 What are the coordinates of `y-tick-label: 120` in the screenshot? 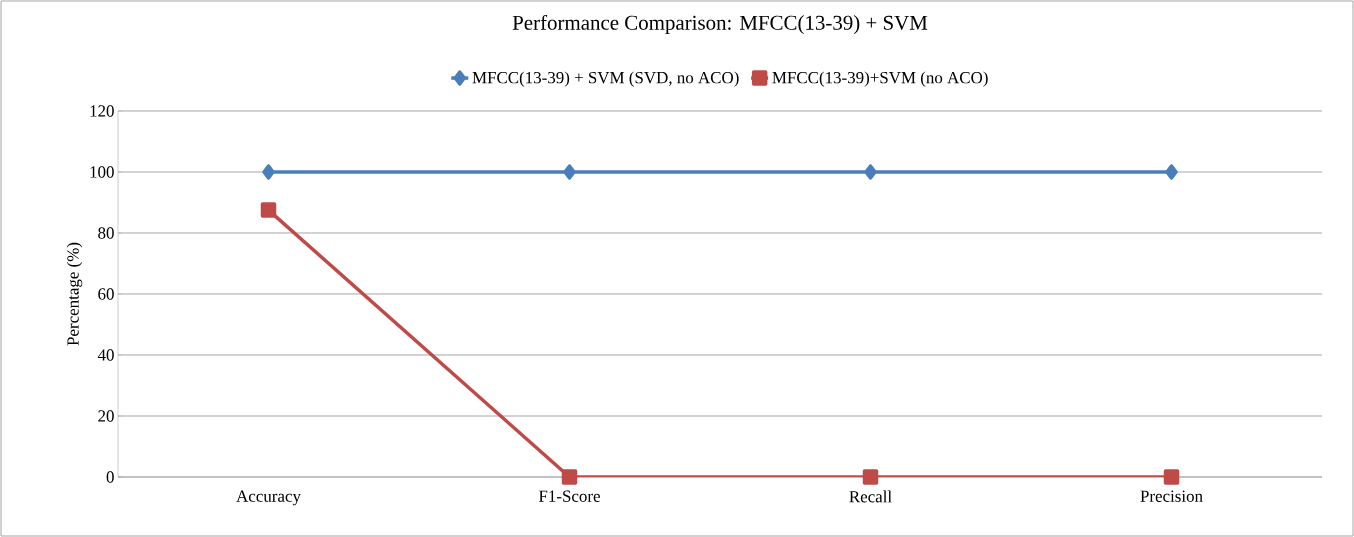 It's located at (102, 111).